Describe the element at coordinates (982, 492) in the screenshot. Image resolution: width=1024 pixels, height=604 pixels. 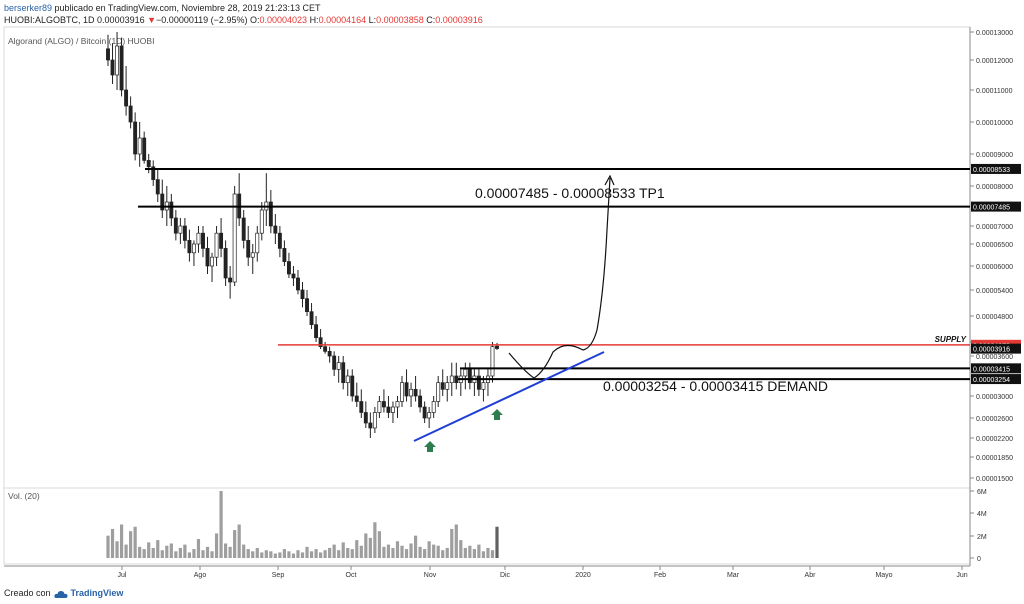
I see `volume-tick-label: 6M` at that location.